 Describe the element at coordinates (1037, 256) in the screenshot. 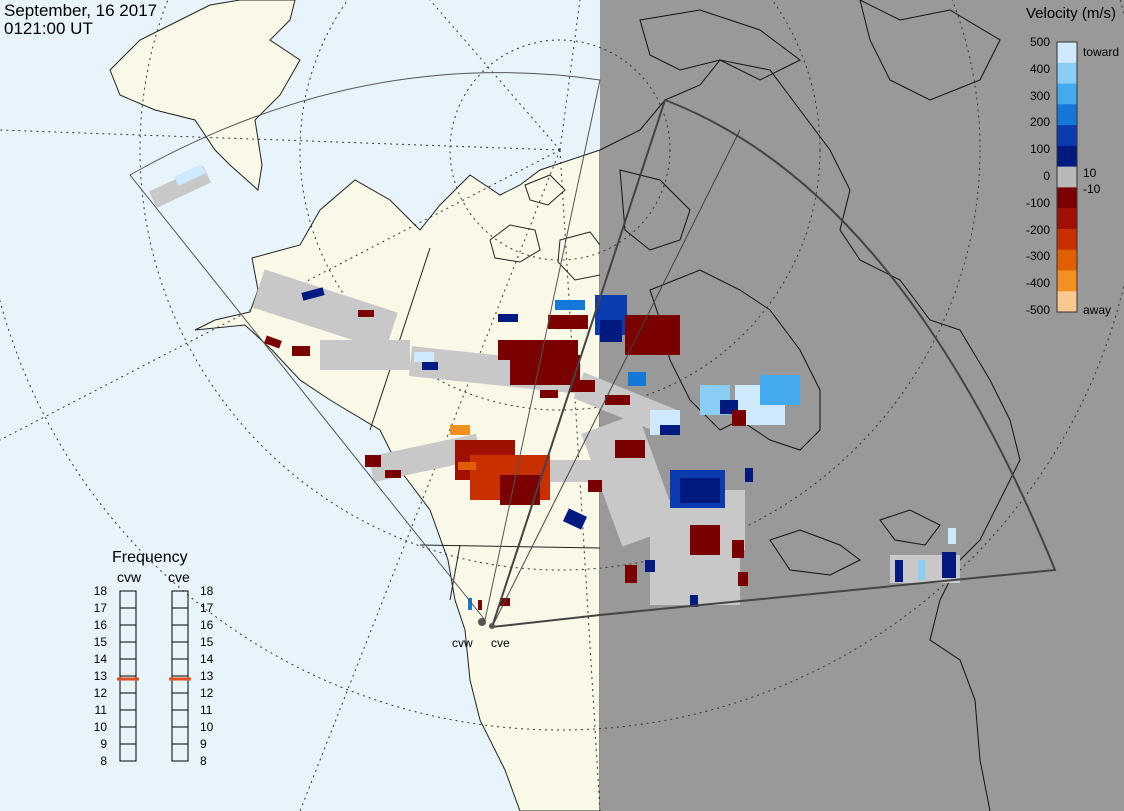

I see `velocity-tick-label: -300` at that location.